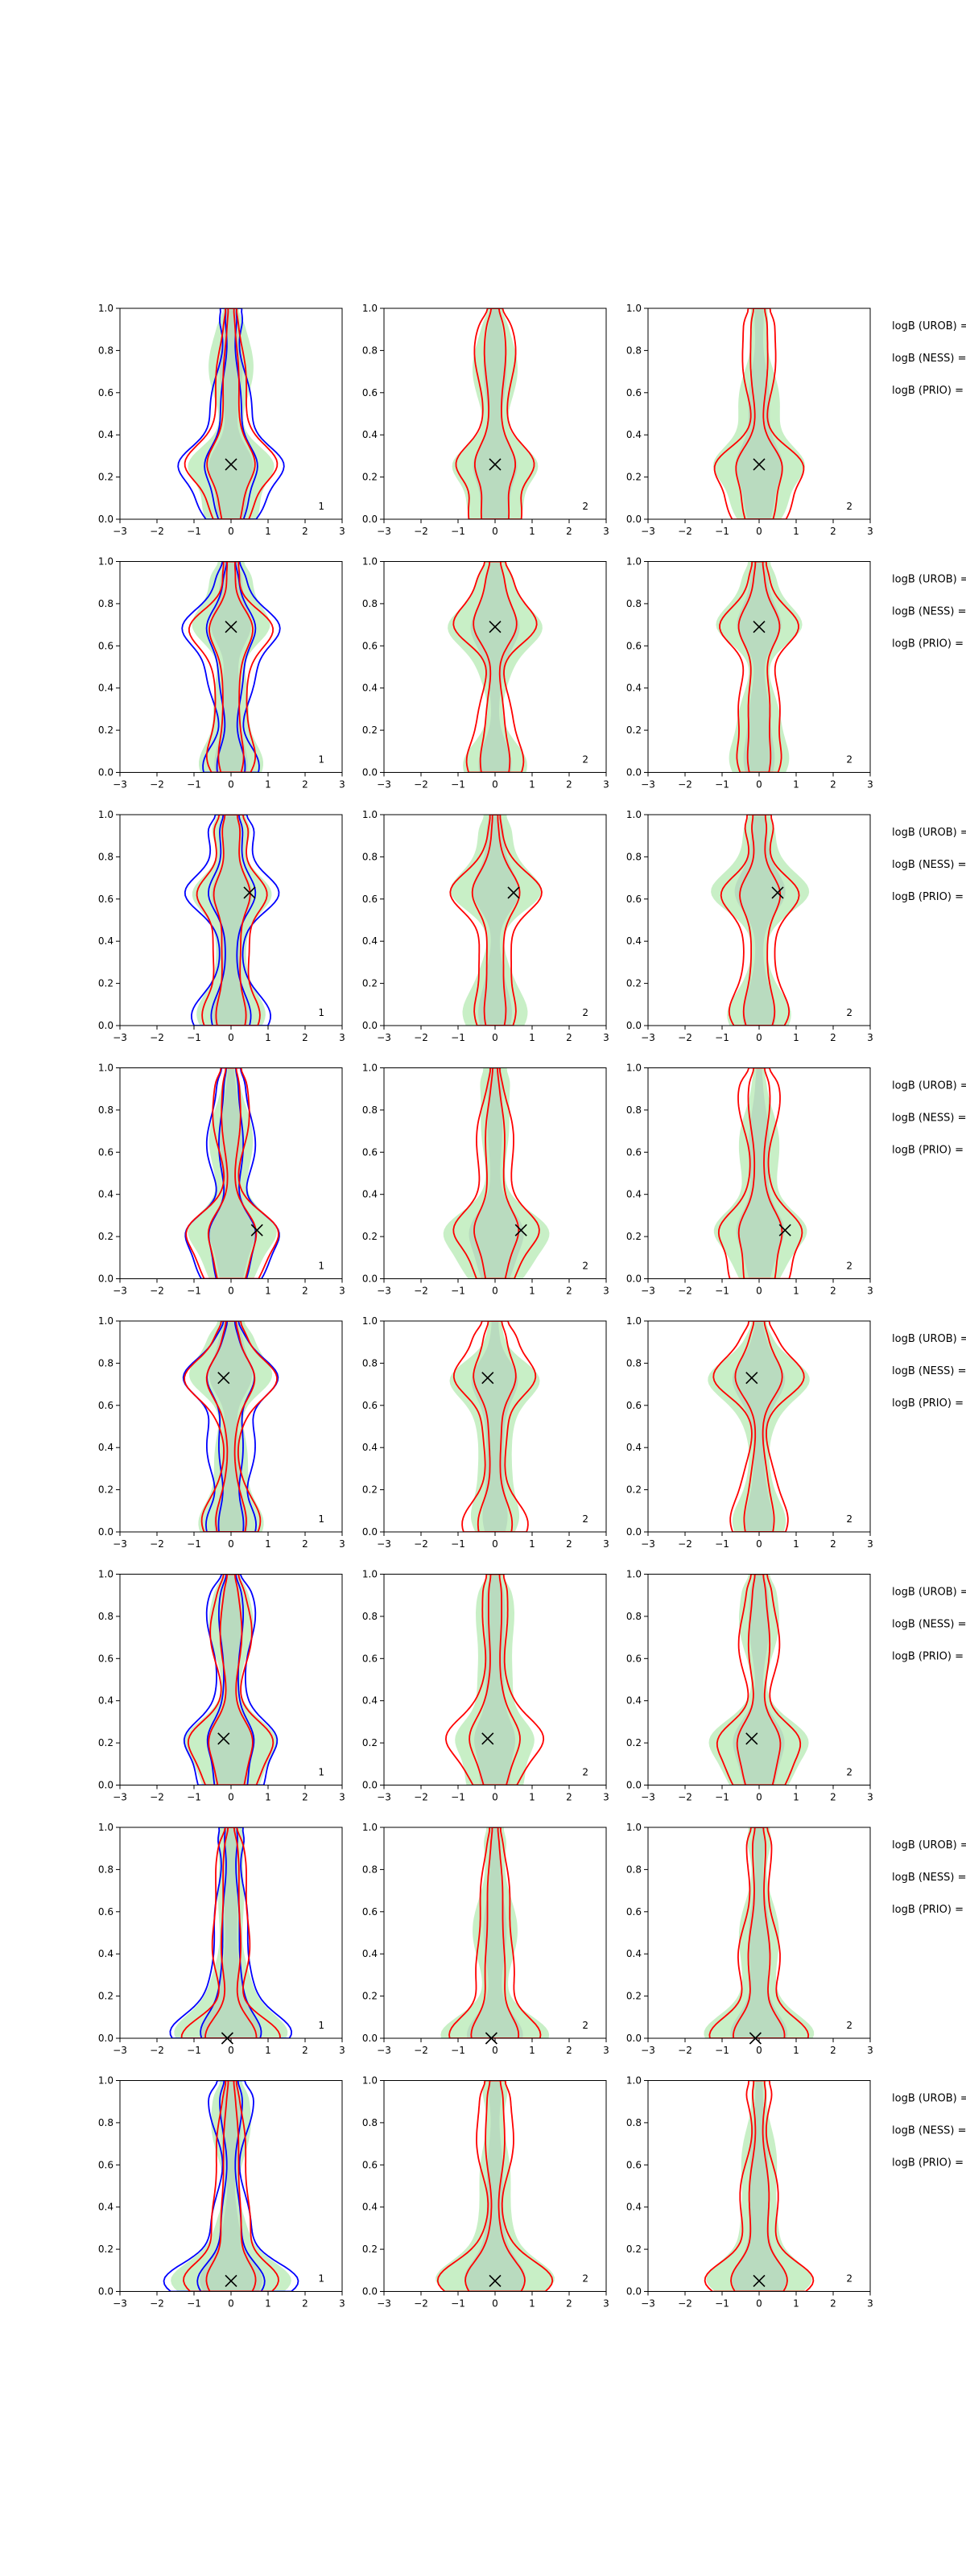  What do you see at coordinates (928, 391) in the screenshot?
I see `legend-label: logB (PRIO) =` at bounding box center [928, 391].